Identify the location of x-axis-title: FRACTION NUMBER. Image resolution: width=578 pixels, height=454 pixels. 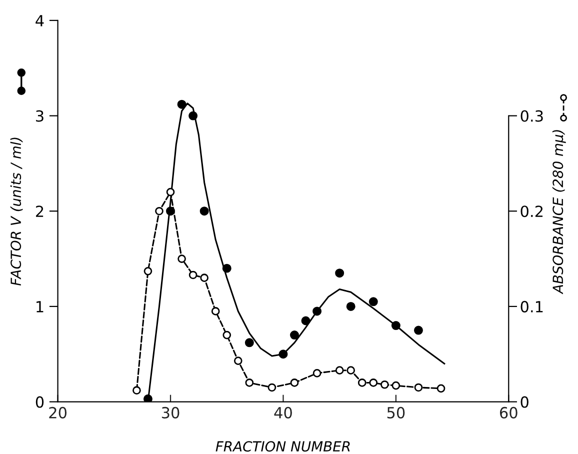
(283, 446).